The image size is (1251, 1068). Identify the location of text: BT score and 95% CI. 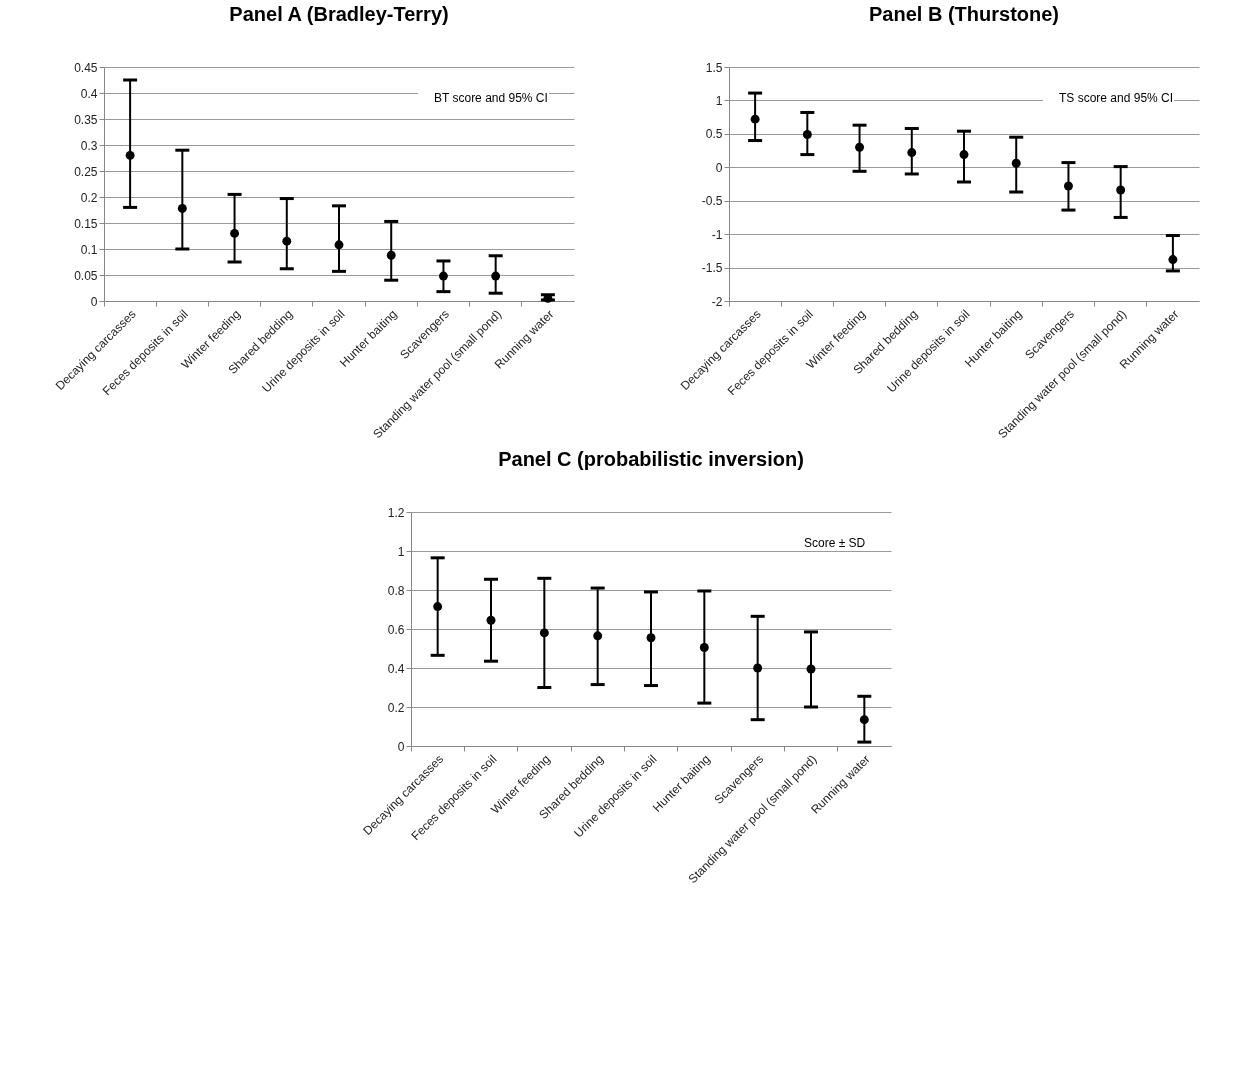
(490, 98).